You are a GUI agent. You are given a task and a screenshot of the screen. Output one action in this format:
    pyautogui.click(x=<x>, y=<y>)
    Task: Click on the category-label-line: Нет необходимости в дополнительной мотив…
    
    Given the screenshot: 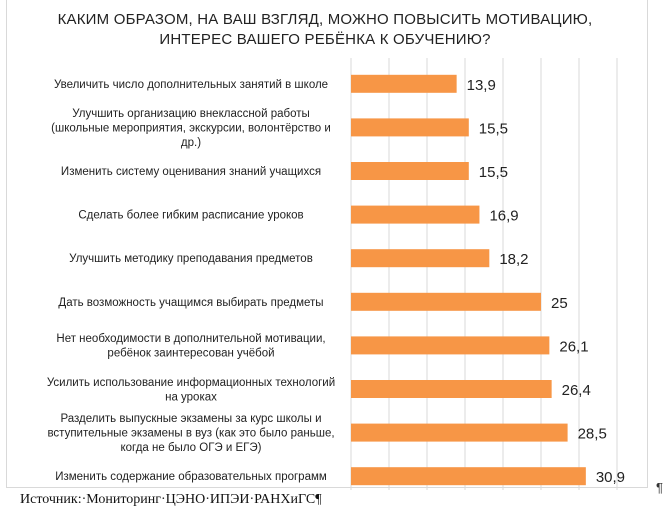 What is the action you would take?
    pyautogui.click(x=190, y=339)
    